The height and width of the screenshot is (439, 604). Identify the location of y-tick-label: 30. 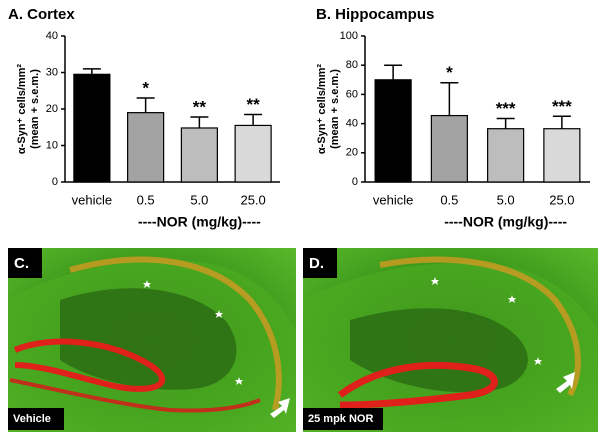
(52, 72).